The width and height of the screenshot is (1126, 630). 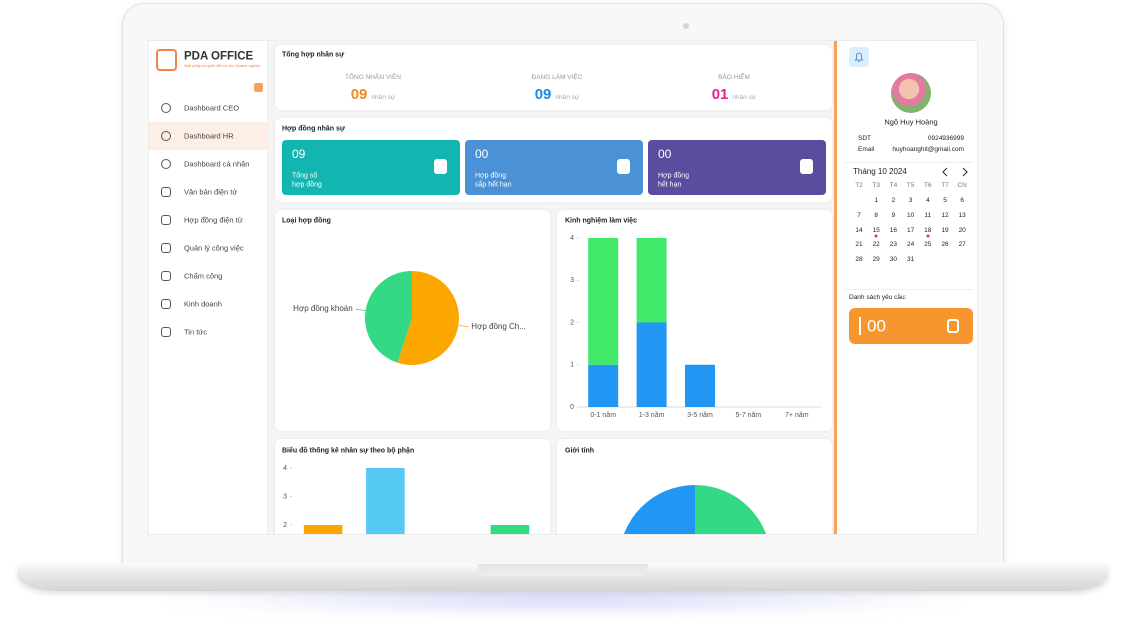 I want to click on calendar-day: 6, so click(x=962, y=200).